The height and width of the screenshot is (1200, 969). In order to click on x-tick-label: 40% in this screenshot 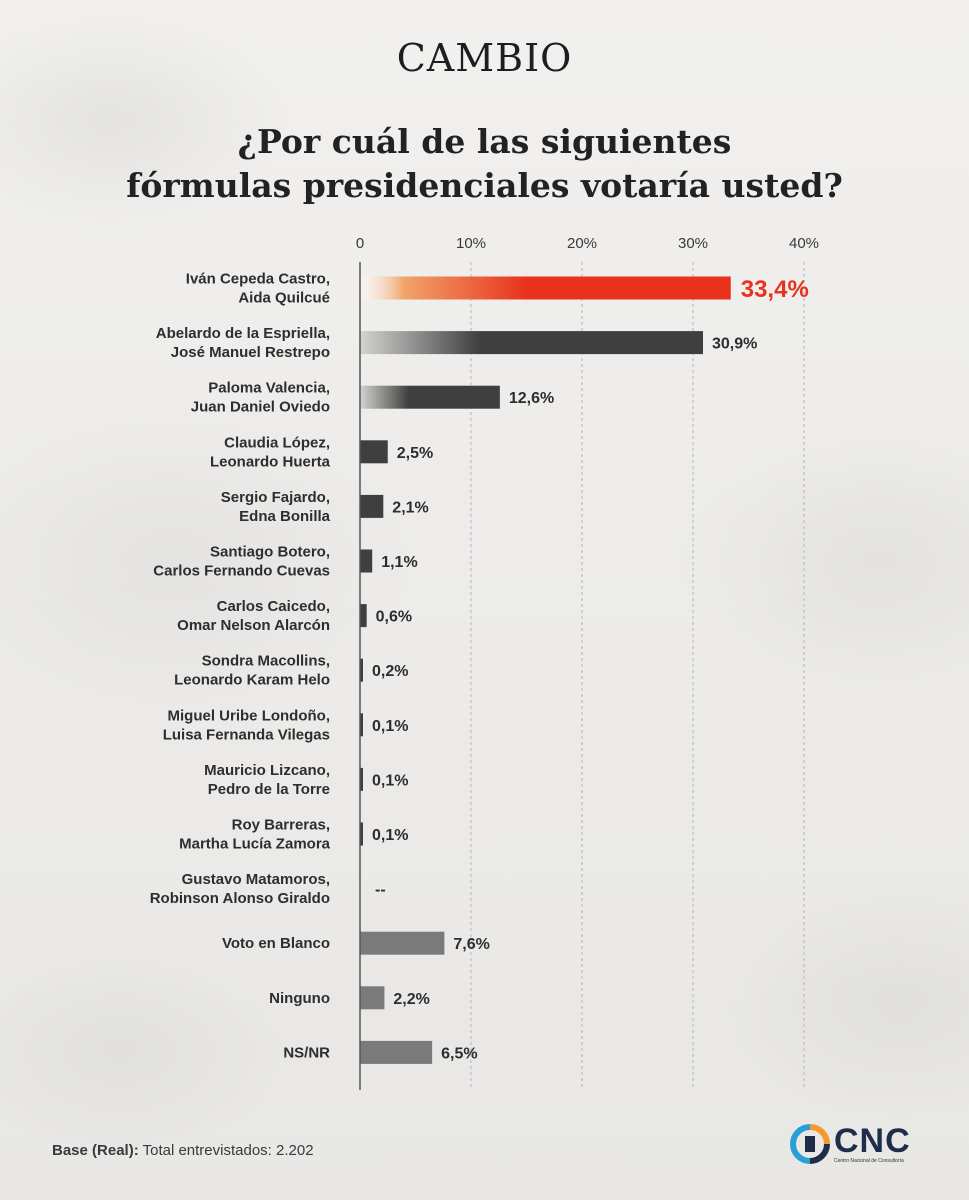, I will do `click(804, 243)`.